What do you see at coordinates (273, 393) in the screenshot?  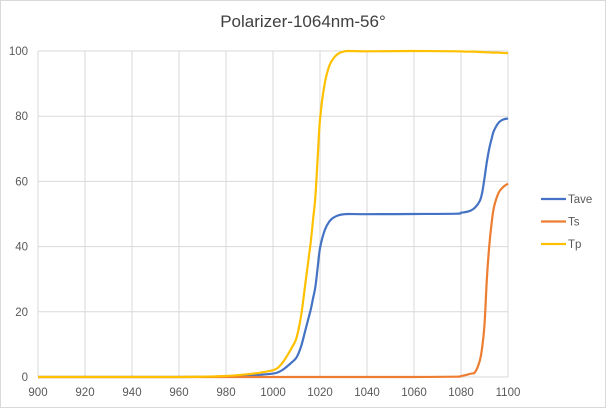 I see `x-tick-label: 1000` at bounding box center [273, 393].